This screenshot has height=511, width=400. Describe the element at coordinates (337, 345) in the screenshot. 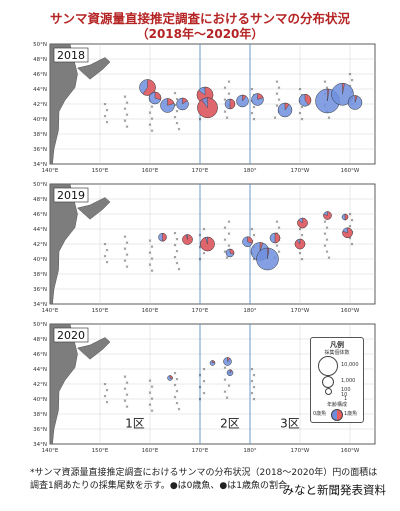

I see `legend-title: 凡例` at that location.